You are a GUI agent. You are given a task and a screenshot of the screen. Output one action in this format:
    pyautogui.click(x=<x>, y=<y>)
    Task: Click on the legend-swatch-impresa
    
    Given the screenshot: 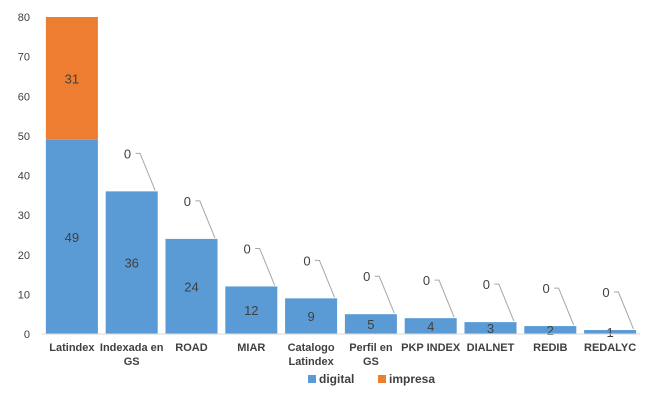 What is the action you would take?
    pyautogui.click(x=382, y=379)
    